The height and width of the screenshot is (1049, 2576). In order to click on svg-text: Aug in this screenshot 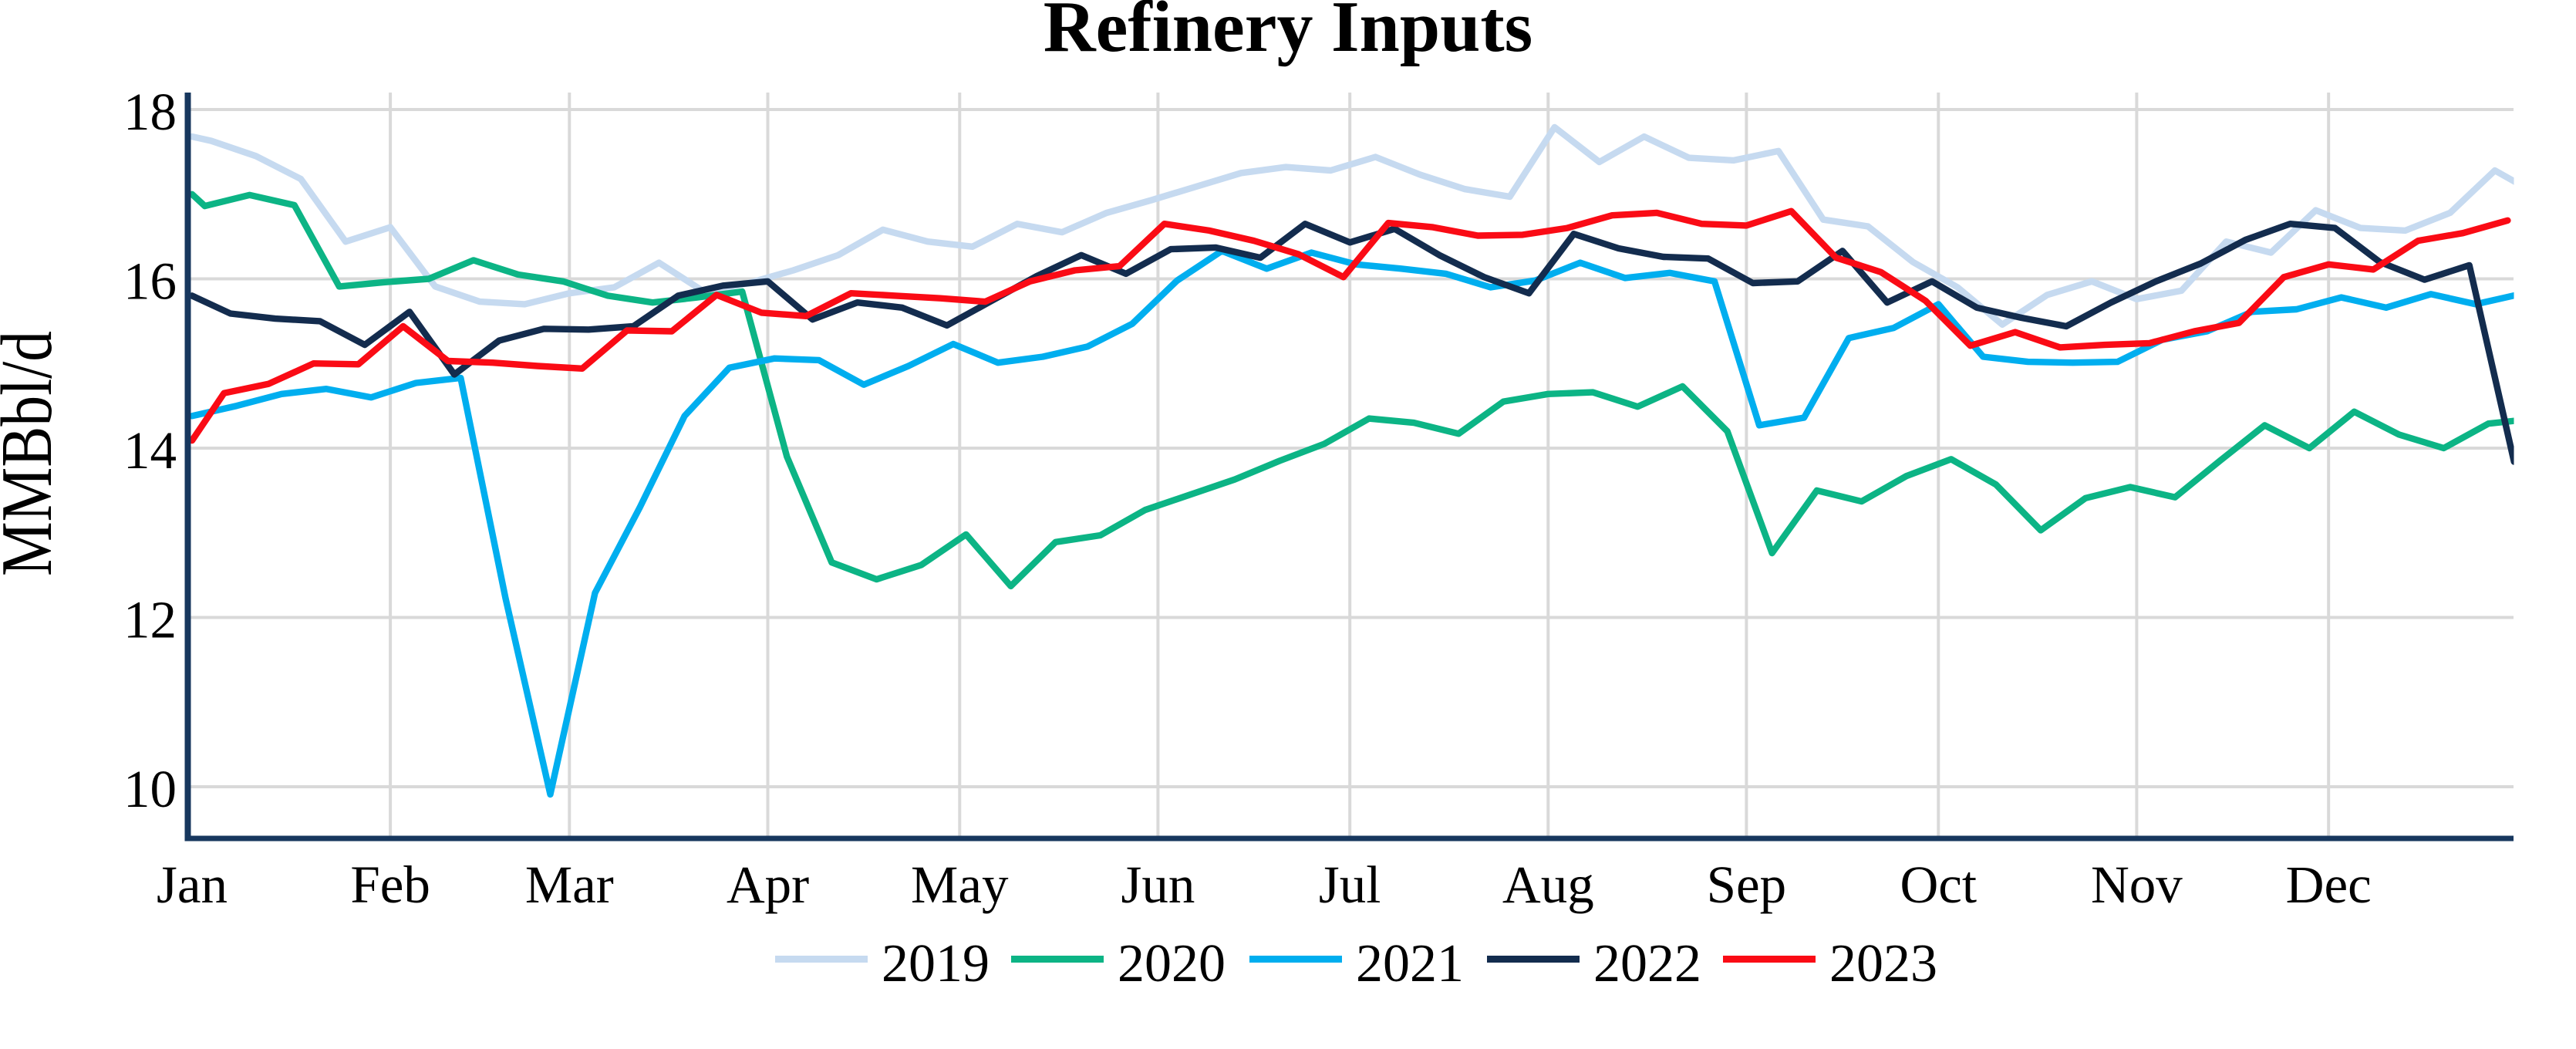, I will do `click(1548, 885)`.